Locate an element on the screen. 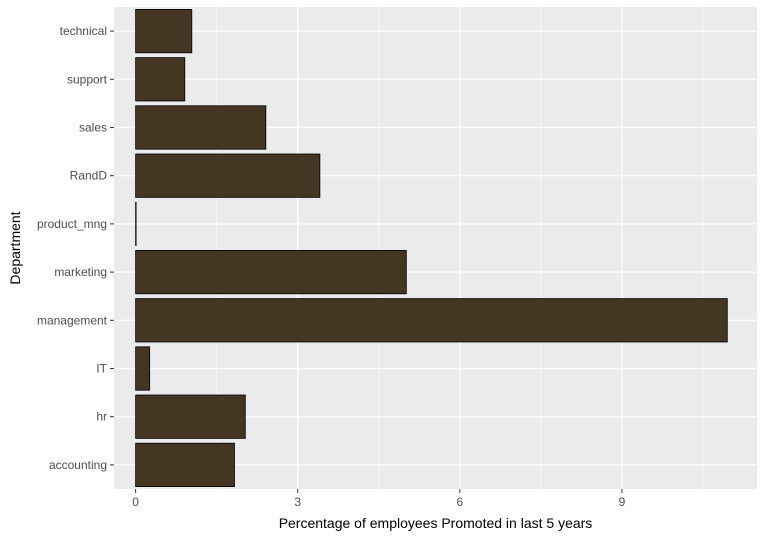 Image resolution: width=770 pixels, height=539 pixels. y-tick-label: marketing is located at coordinates (80, 272).